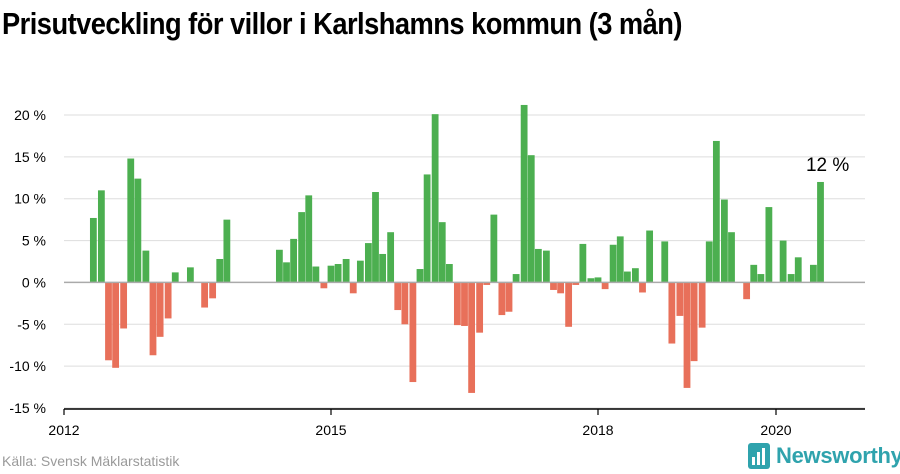 Image resolution: width=900 pixels, height=474 pixels. I want to click on x-tick-label: 2020, so click(775, 430).